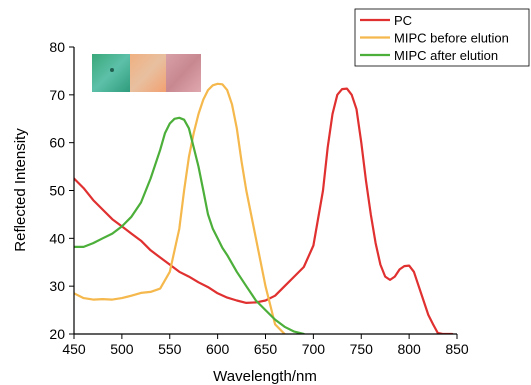 The image size is (531, 385). What do you see at coordinates (57, 95) in the screenshot?
I see `y-tick-label: 70` at bounding box center [57, 95].